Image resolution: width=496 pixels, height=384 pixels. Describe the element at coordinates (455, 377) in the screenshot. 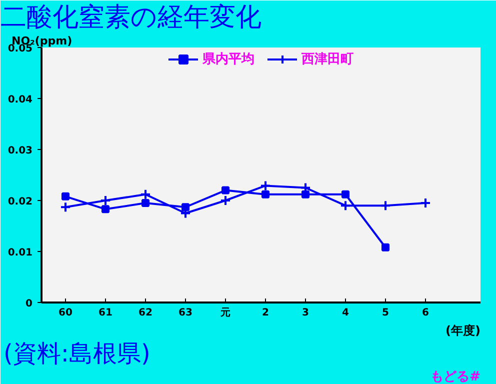

I see `text: もどる#` at that location.